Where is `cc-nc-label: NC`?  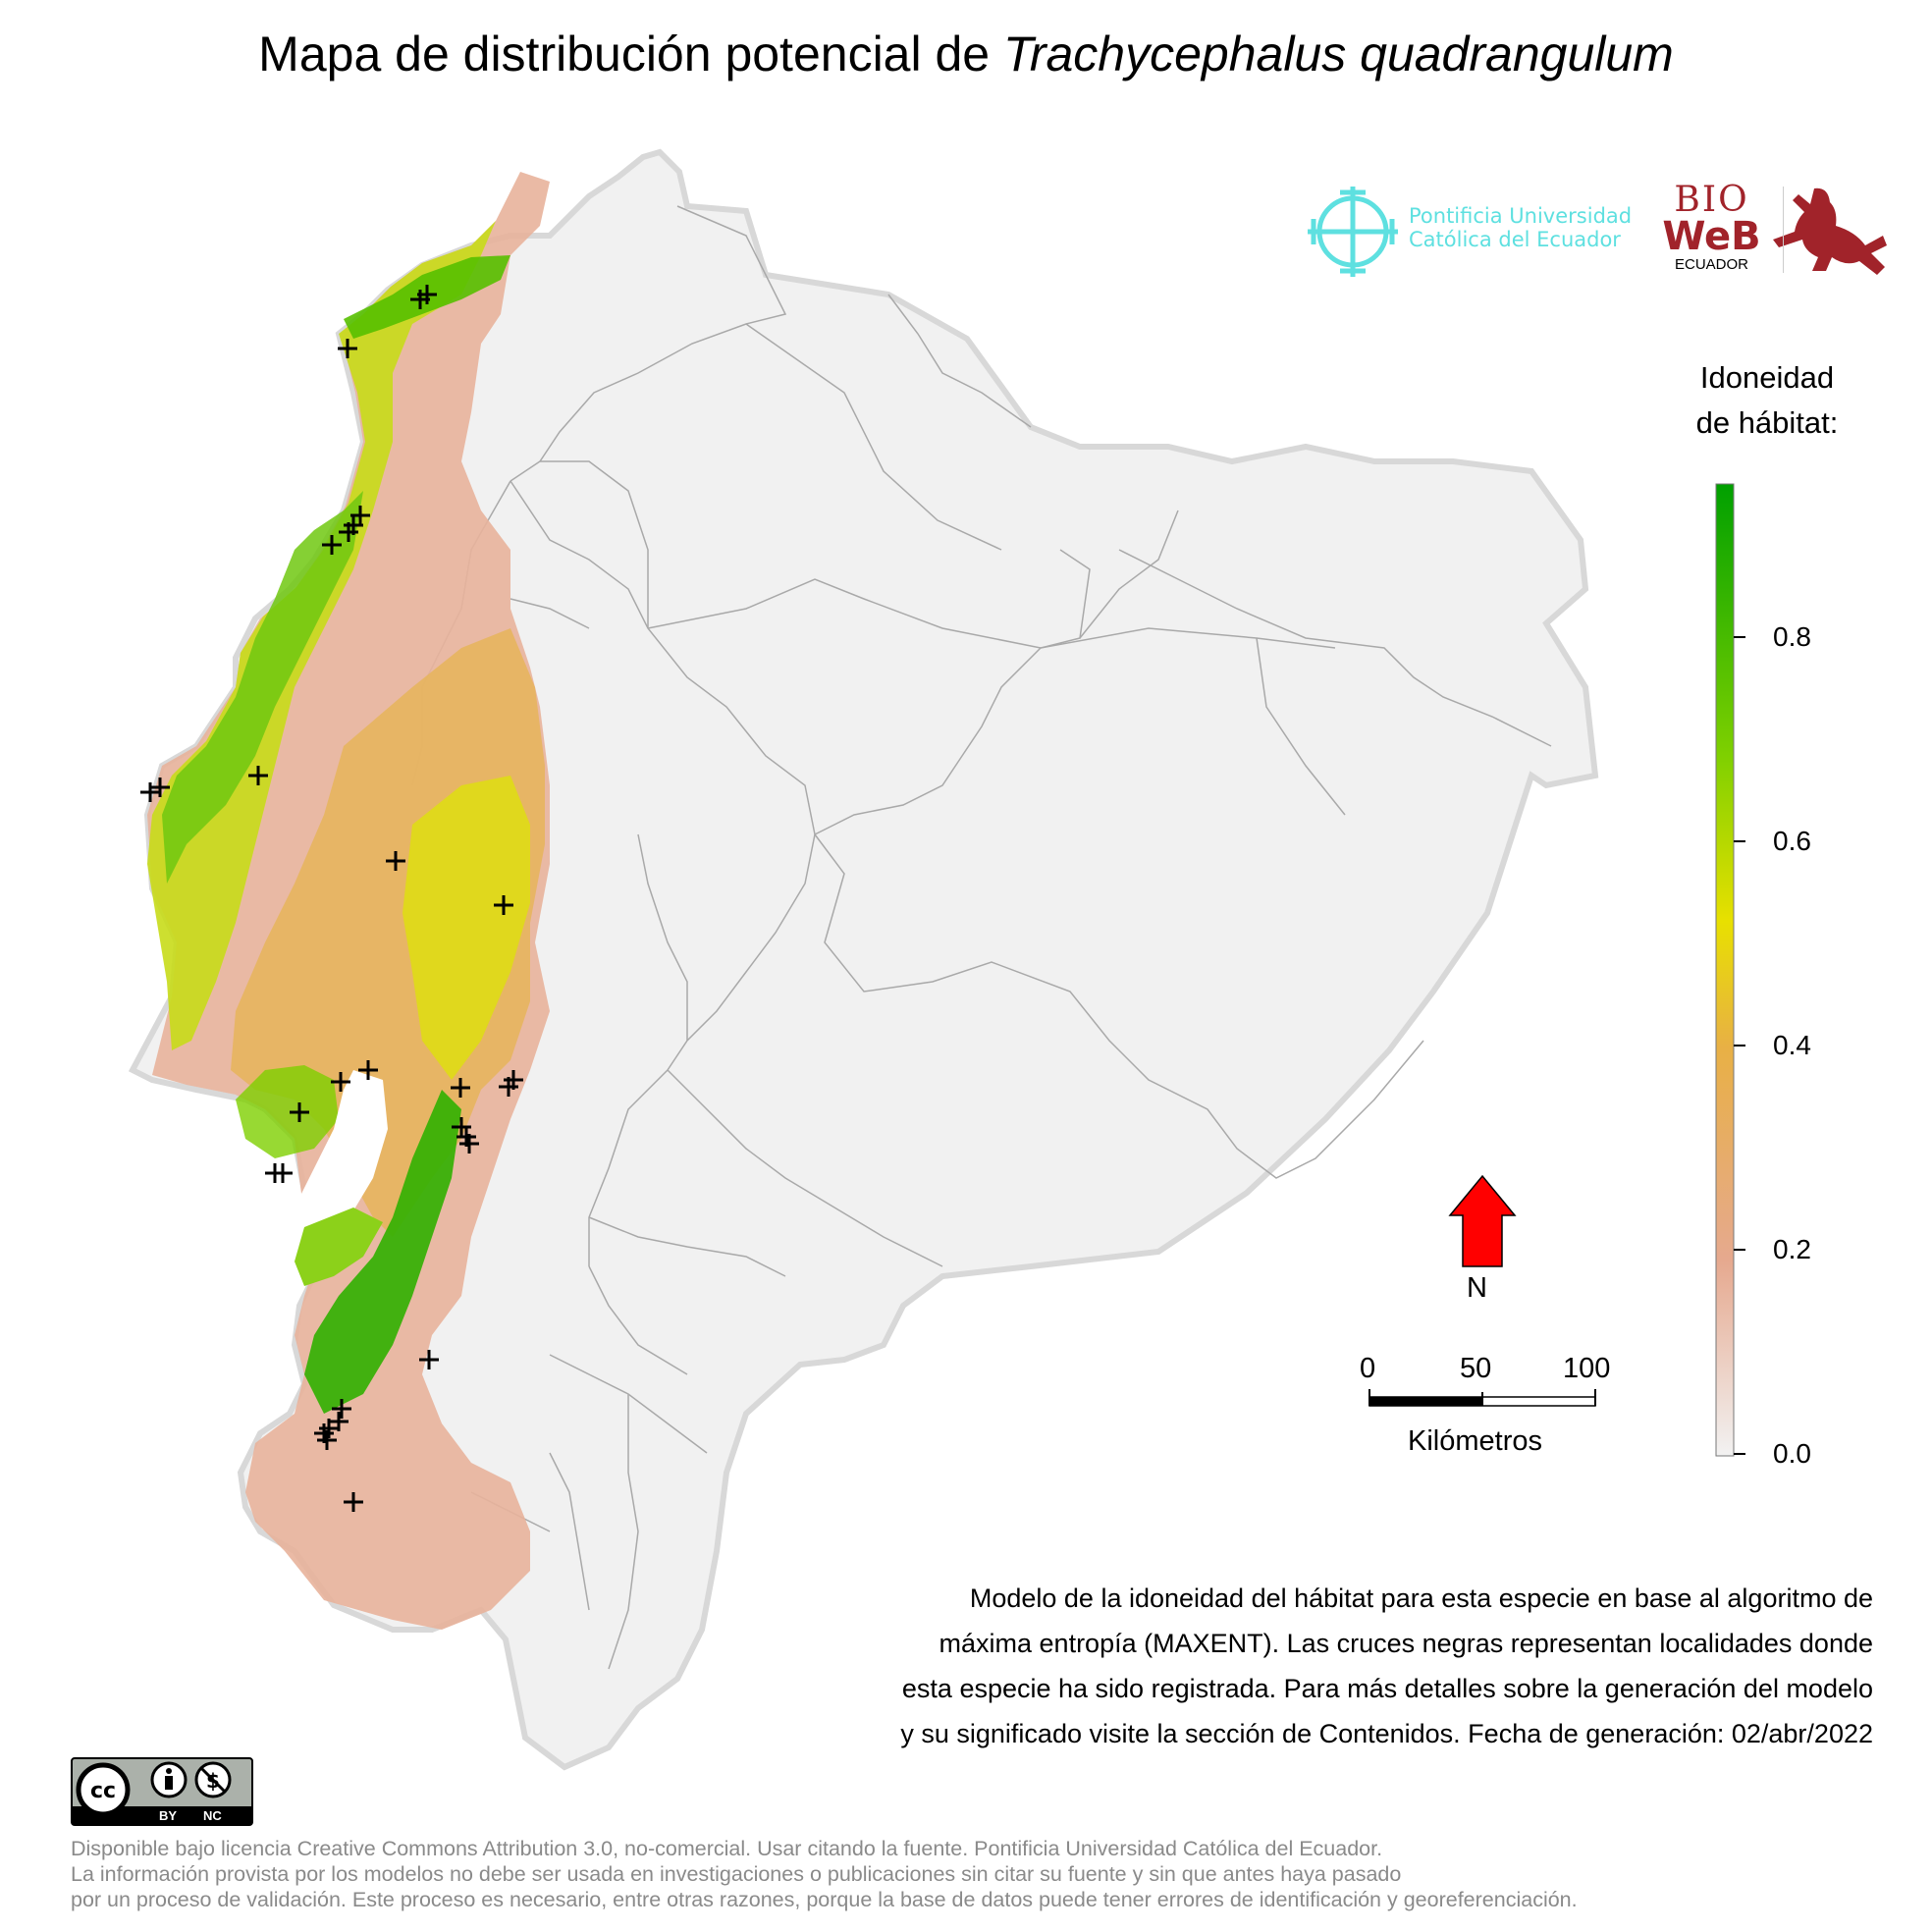
cc-nc-label: NC is located at coordinates (212, 1815).